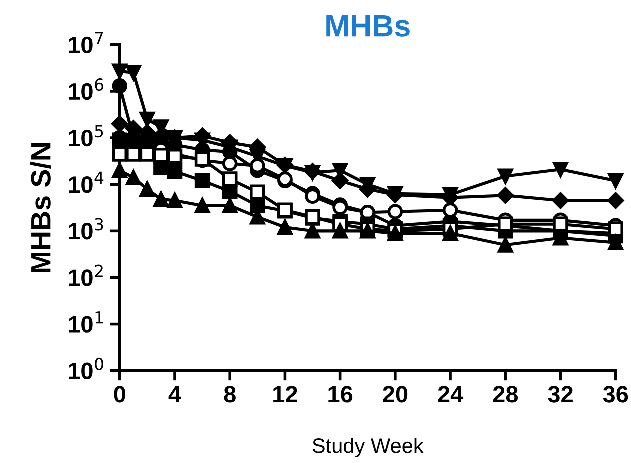  Describe the element at coordinates (615, 394) in the screenshot. I see `x-tick-label: 36` at that location.